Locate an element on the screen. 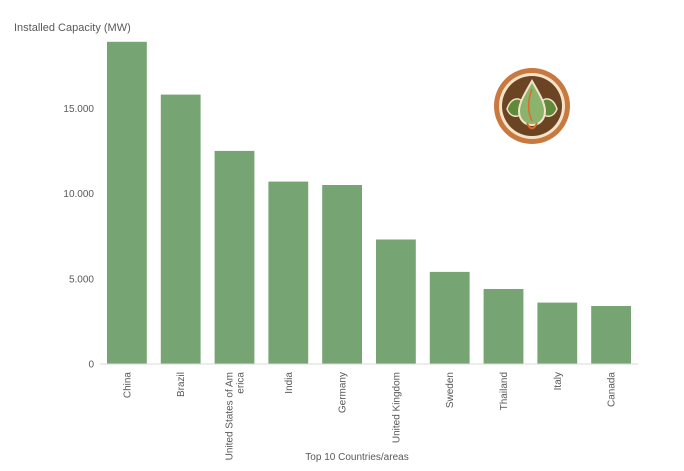 Image resolution: width=684 pixels, height=471 pixels. x-axis-title: Top 10 Countries/areas is located at coordinates (357, 457).